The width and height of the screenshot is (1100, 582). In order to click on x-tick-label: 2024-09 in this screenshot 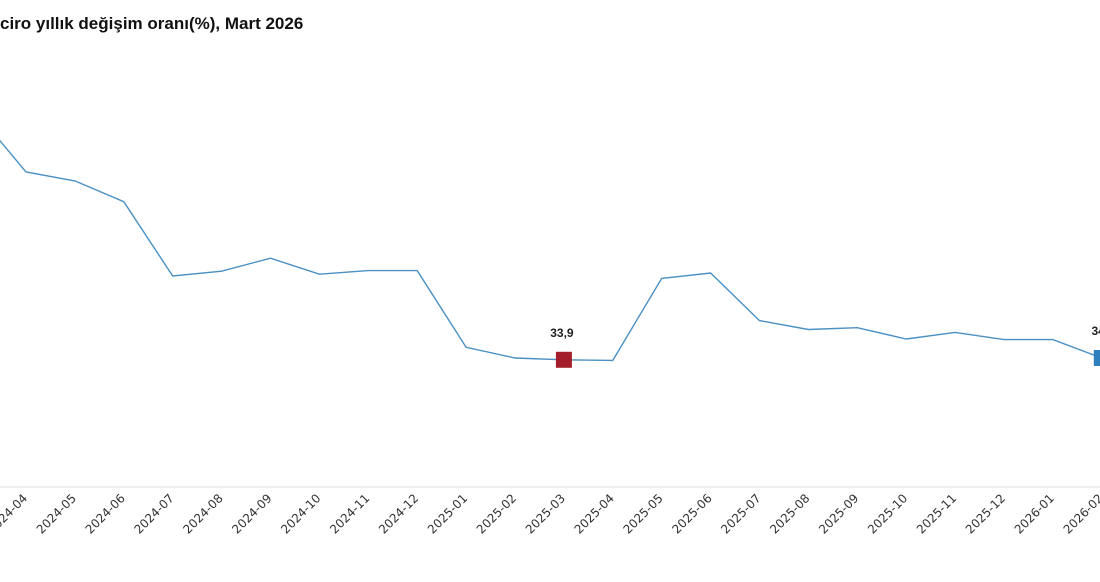, I will do `click(251, 513)`.